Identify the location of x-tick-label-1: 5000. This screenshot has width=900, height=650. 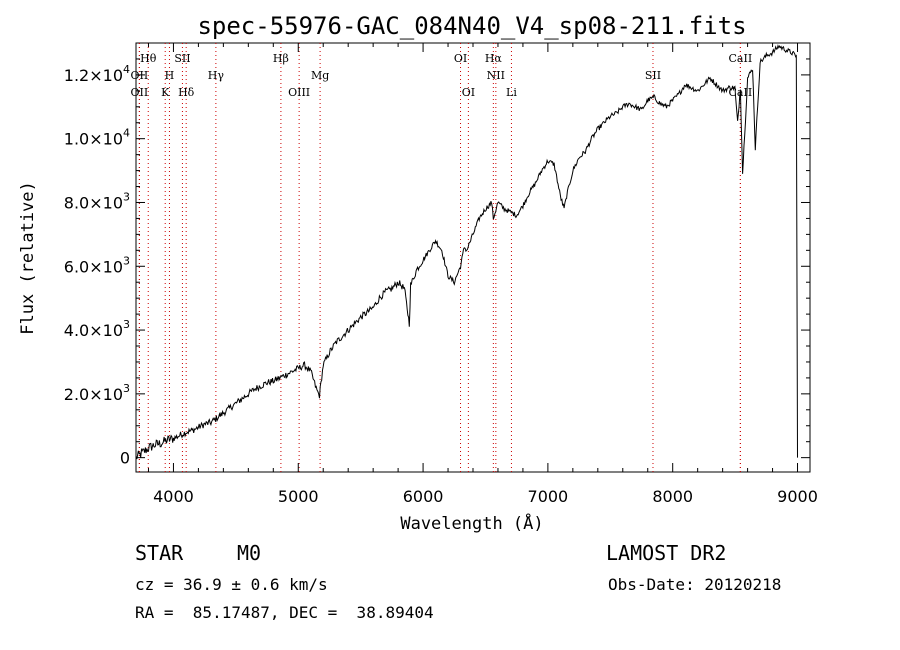
(298, 496).